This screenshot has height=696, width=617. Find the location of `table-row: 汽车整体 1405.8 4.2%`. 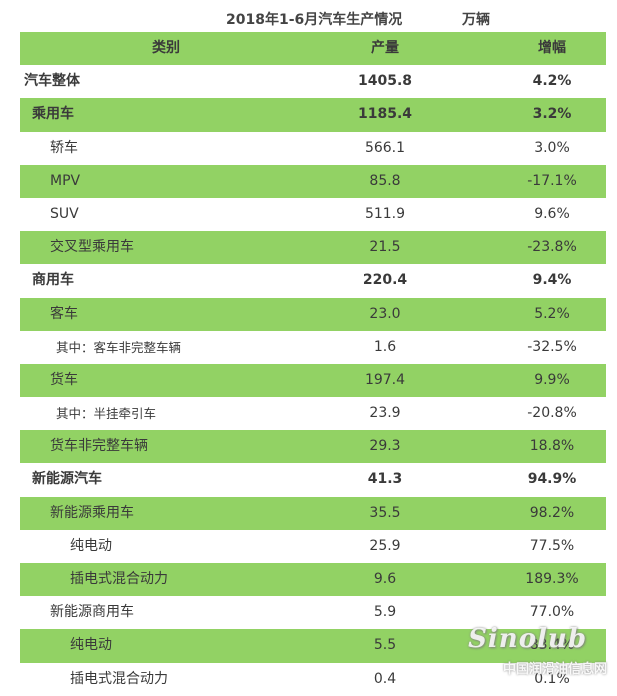

table-row: 汽车整体 1405.8 4.2% is located at coordinates (313, 81).